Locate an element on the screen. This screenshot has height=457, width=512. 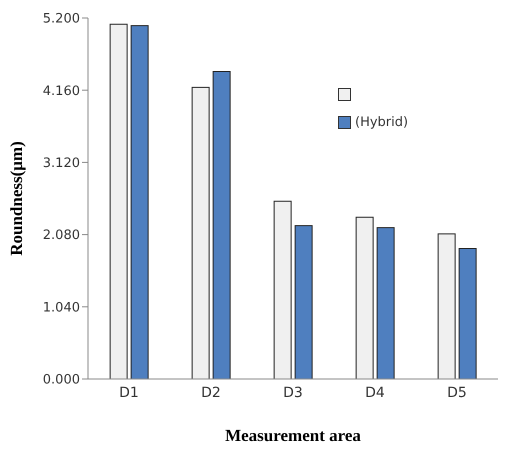
x-tick-label: D5 is located at coordinates (457, 392).